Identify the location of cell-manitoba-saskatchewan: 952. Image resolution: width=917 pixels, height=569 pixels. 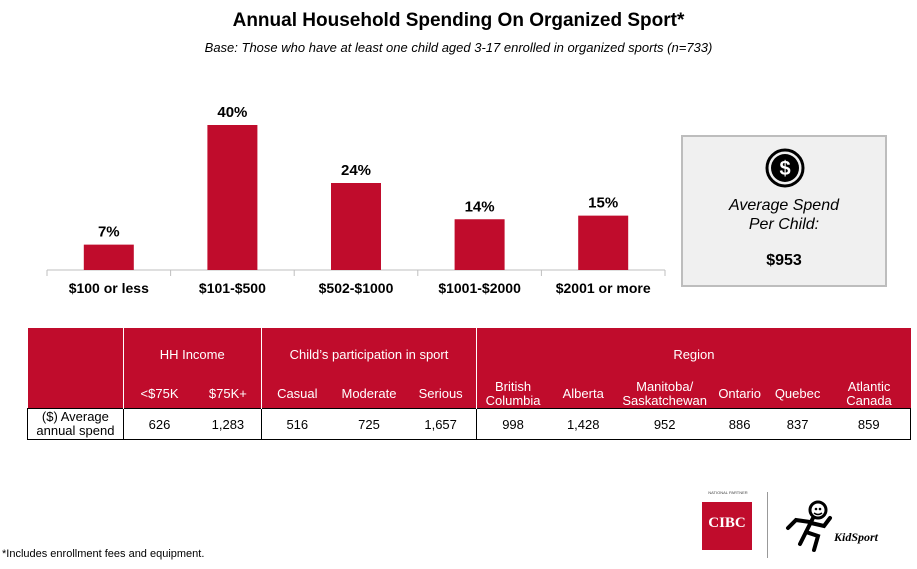
(664, 424).